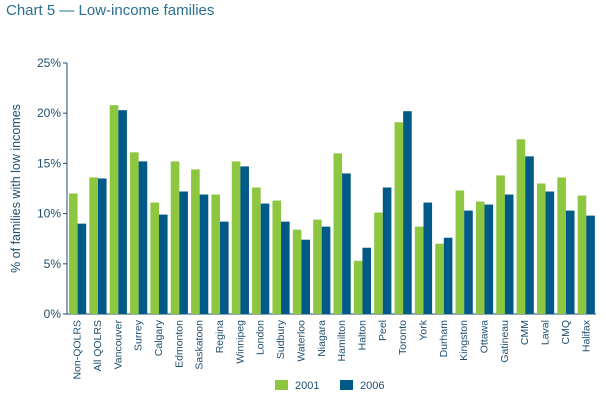 The image size is (606, 410). Describe the element at coordinates (139, 335) in the screenshot. I see `x-tick-label: Surrey` at that location.